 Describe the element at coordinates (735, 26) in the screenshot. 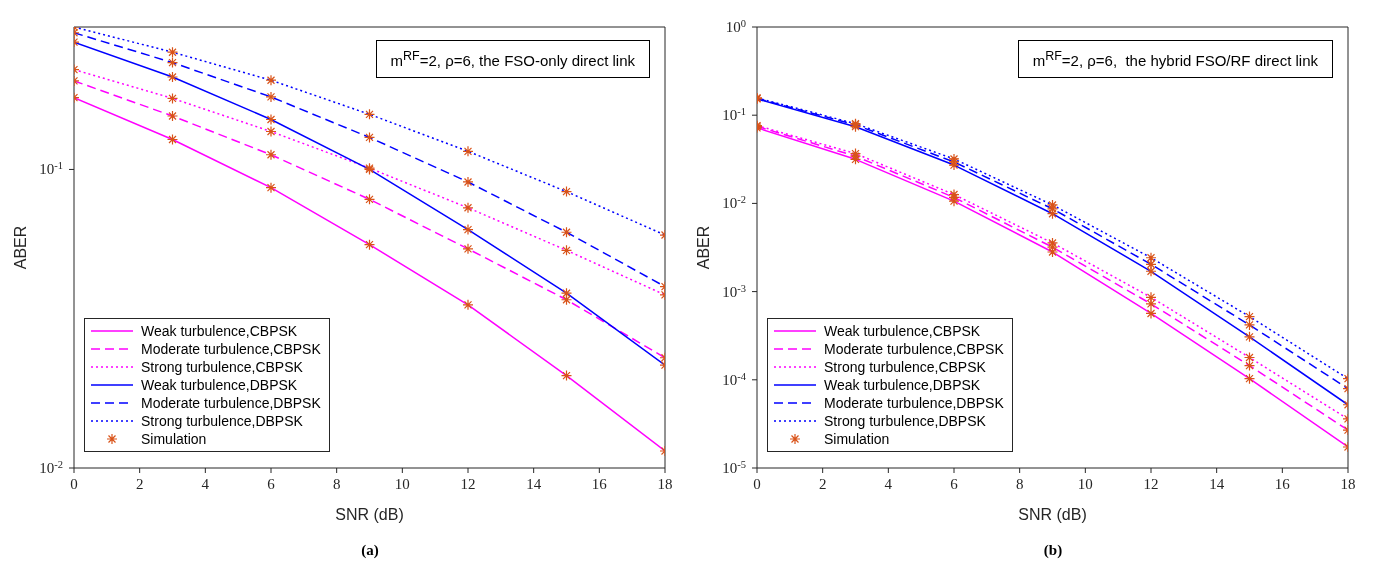

I see `y-tick-label: 10$^{0}$` at that location.